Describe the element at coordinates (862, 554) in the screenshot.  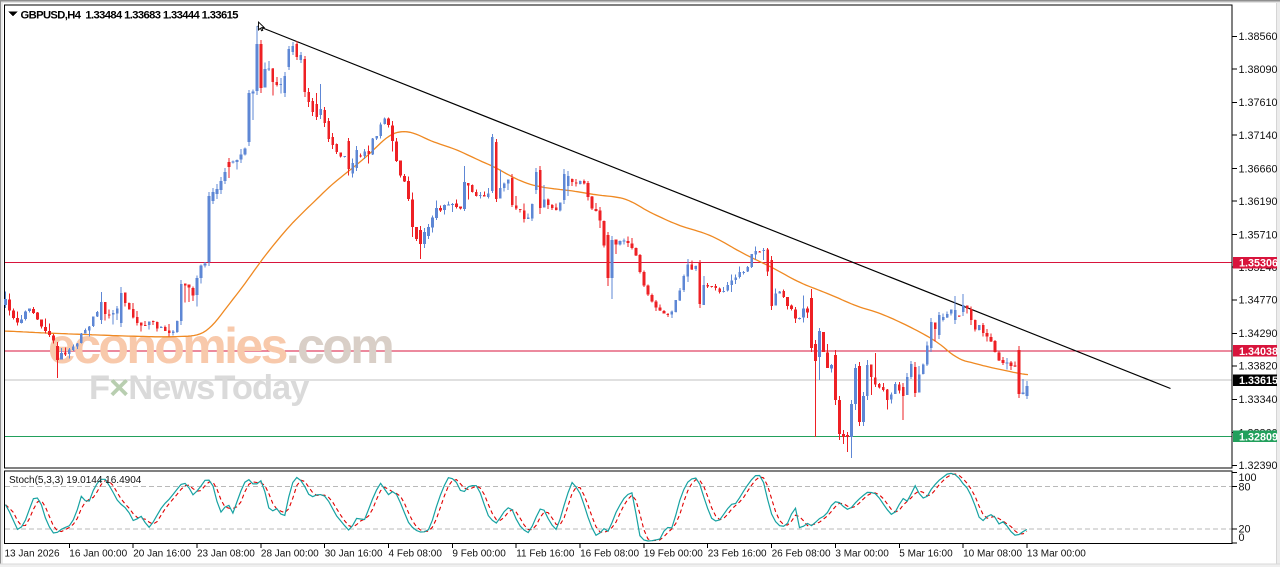
I see `svg-text: 3 Mar 00:00` at that location.